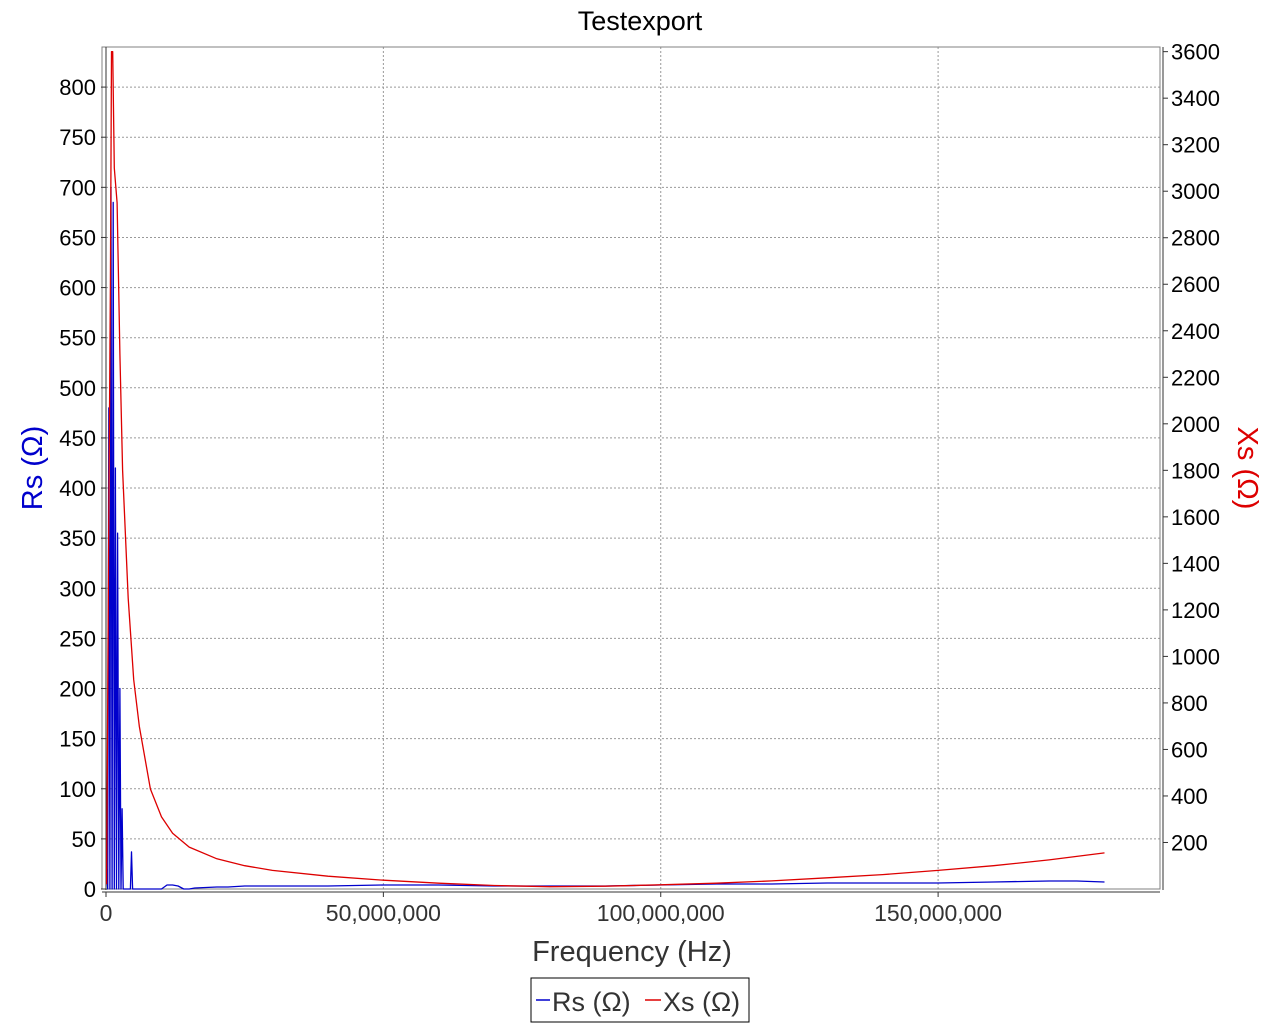  Describe the element at coordinates (1195, 517) in the screenshot. I see `right-tick-label: 1600` at that location.